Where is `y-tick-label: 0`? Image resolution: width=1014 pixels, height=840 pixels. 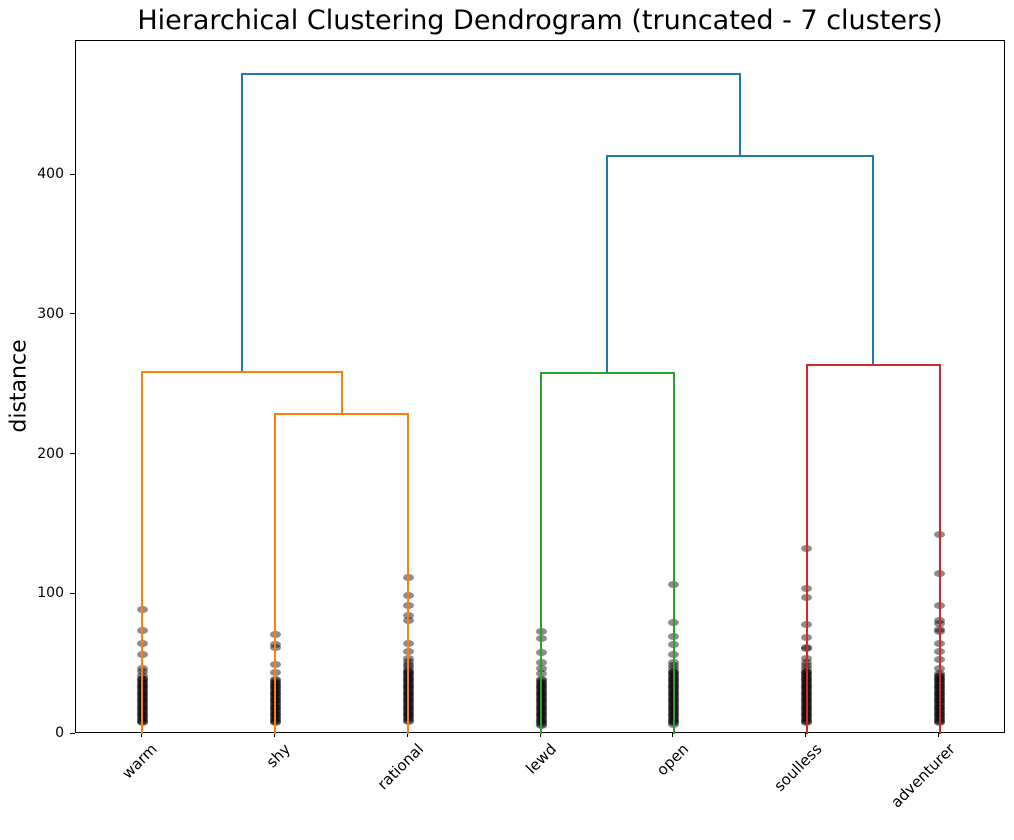 y-tick-label: 0 is located at coordinates (59, 733).